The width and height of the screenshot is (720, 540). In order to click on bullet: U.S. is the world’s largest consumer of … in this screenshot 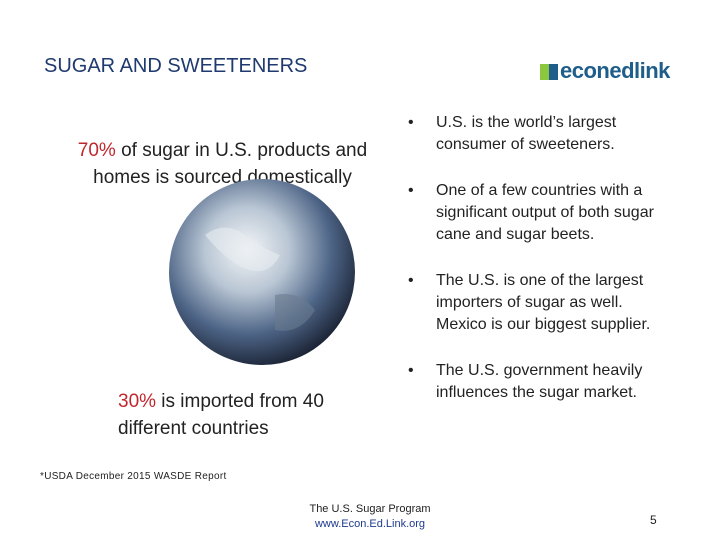, I will do `click(539, 134)`.